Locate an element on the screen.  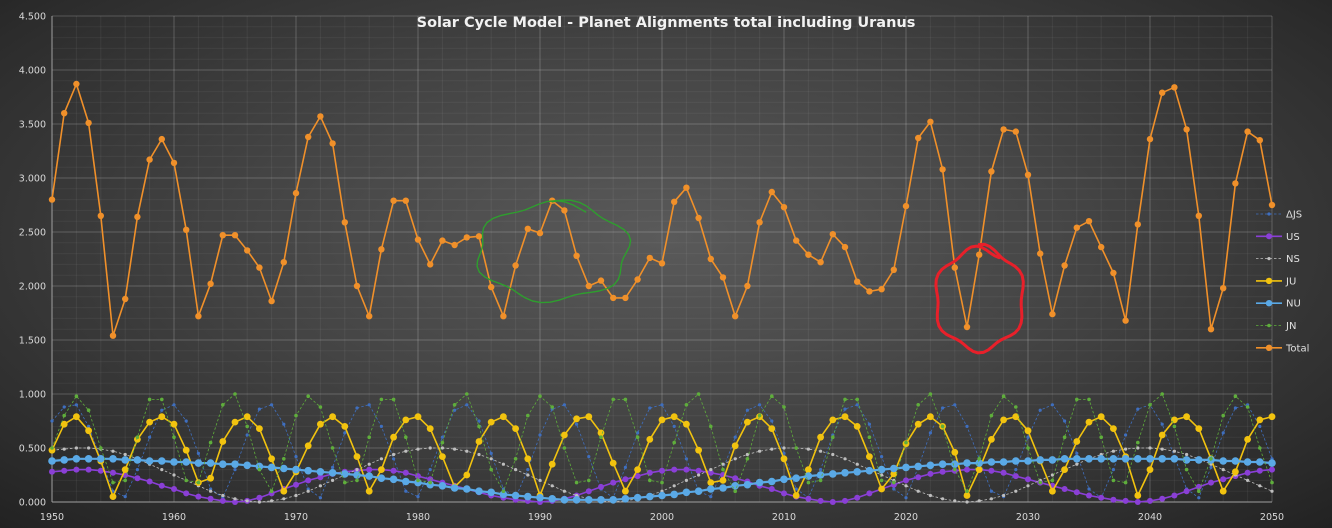
x-tick-label: 2010 is located at coordinates (784, 517).